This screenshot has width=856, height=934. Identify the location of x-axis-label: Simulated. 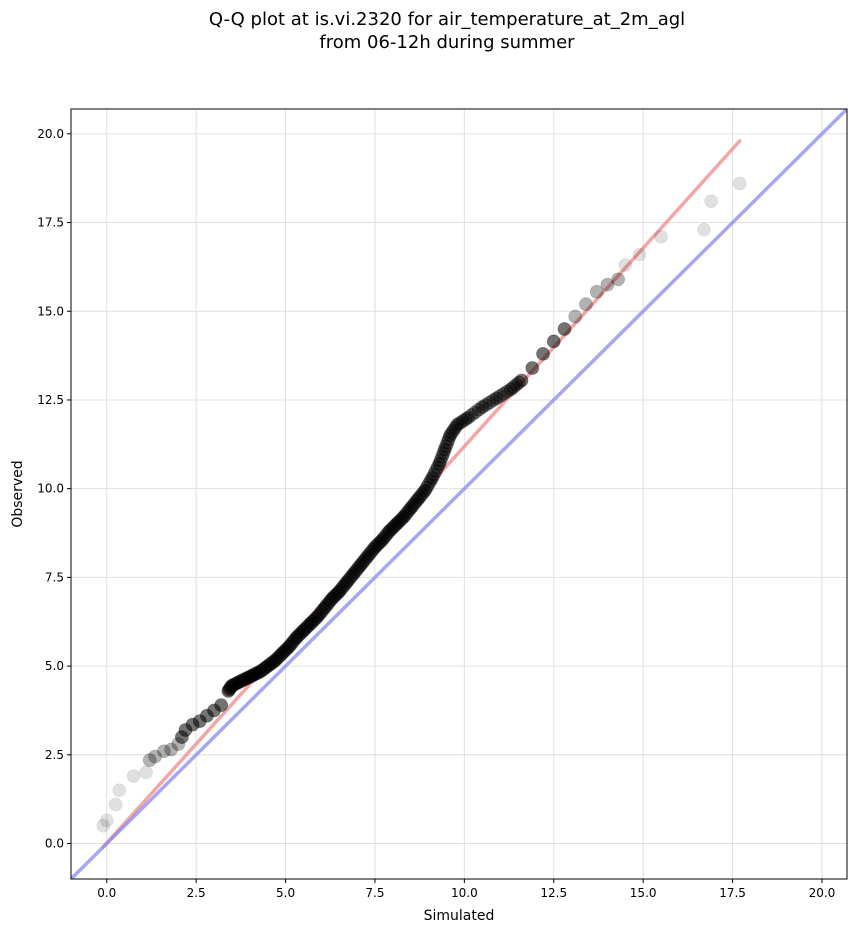
(459, 916).